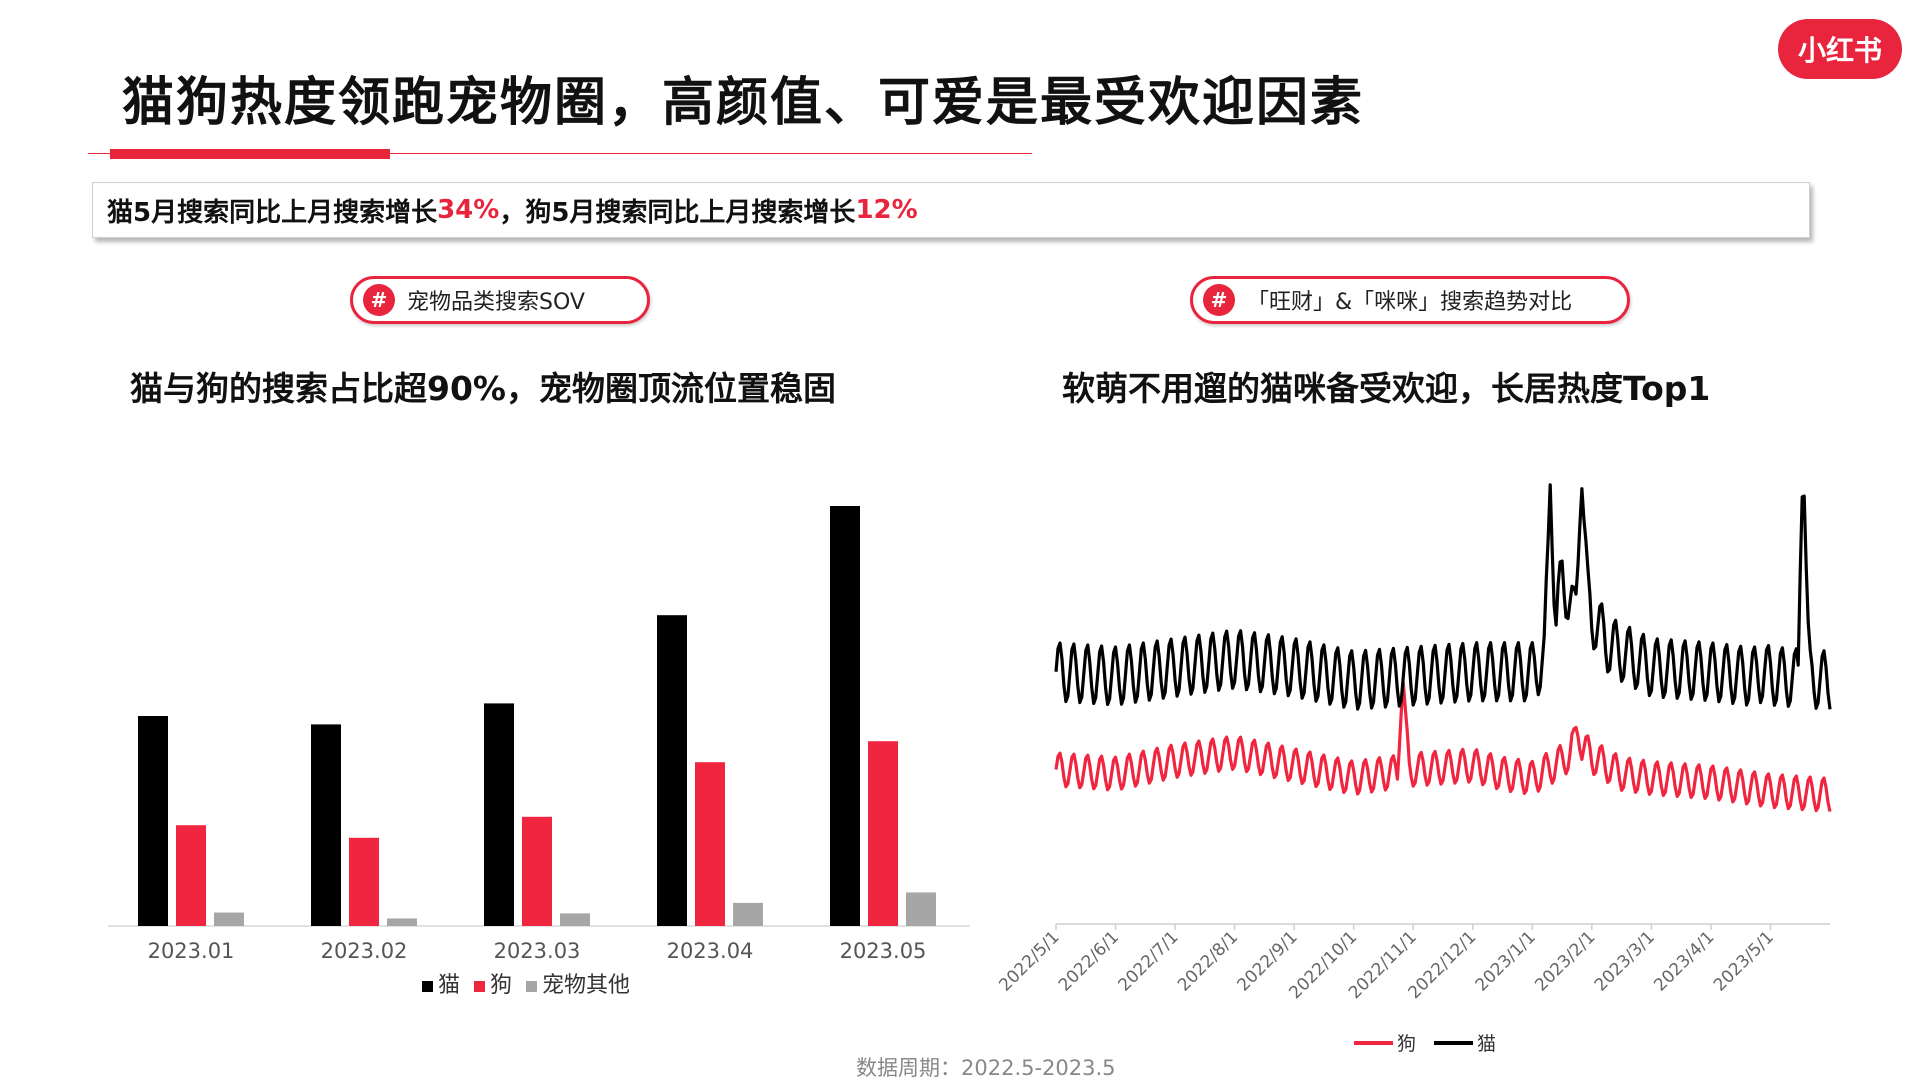 This screenshot has height=1082, width=1920. What do you see at coordinates (499, 814) in the screenshot?
I see `bar-2023.03-猫` at bounding box center [499, 814].